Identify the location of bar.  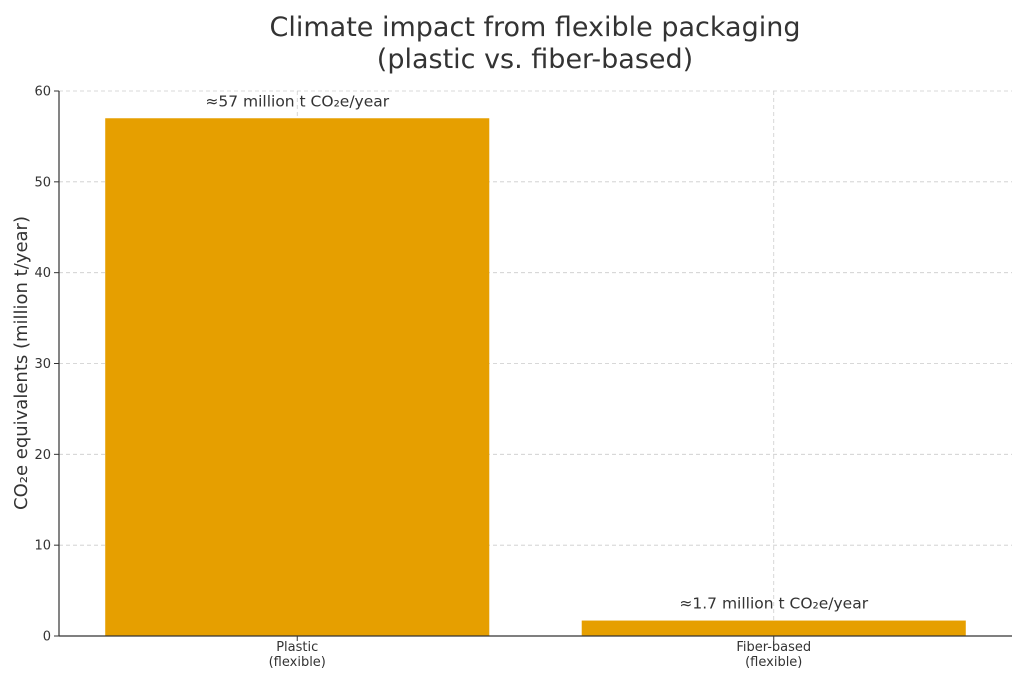
(773, 628).